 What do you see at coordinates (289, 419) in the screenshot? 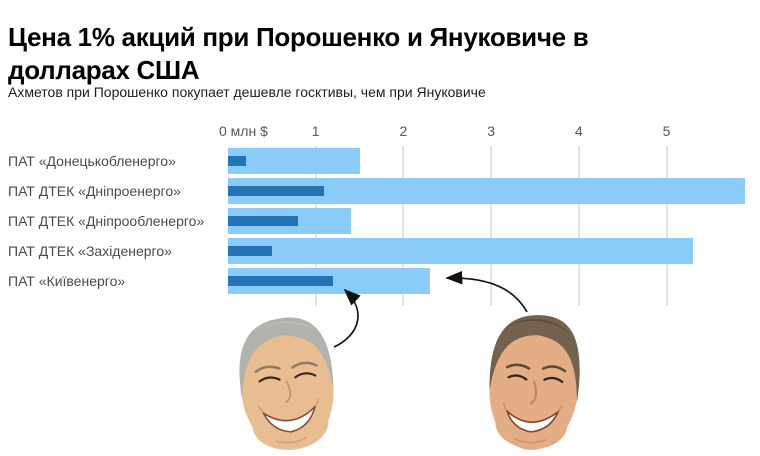
I see `poroshenko-smile` at bounding box center [289, 419].